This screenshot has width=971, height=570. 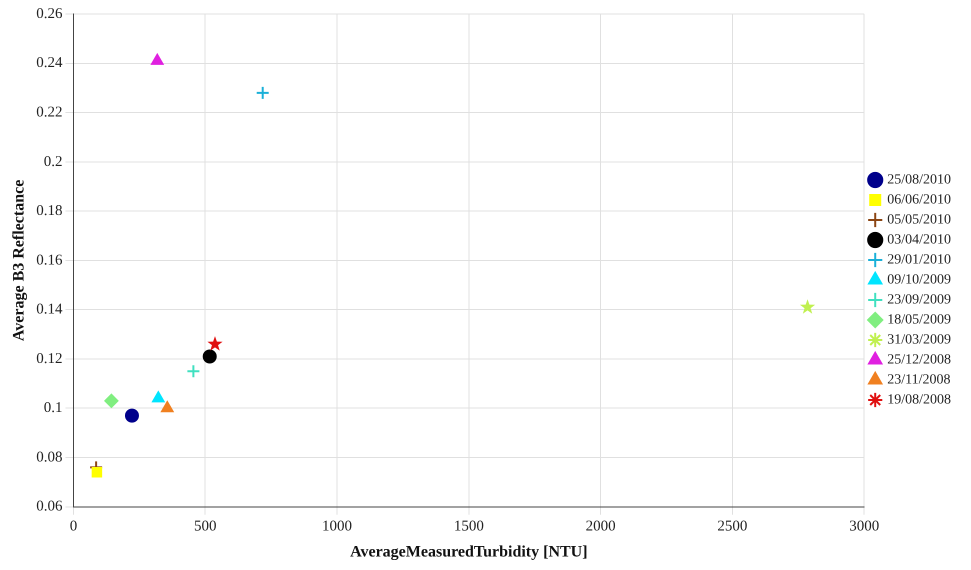 I want to click on legend-label: 23/09/2009, so click(x=919, y=300).